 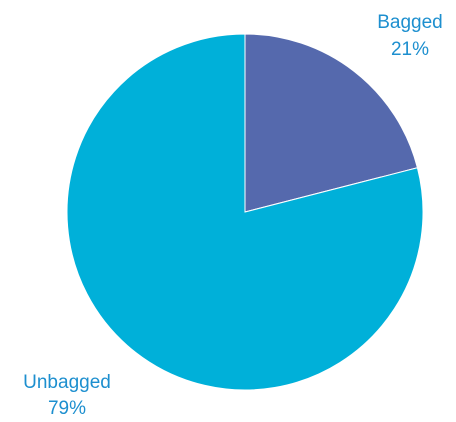 I want to click on slice-label-bagged-name: Bagged, so click(x=410, y=22).